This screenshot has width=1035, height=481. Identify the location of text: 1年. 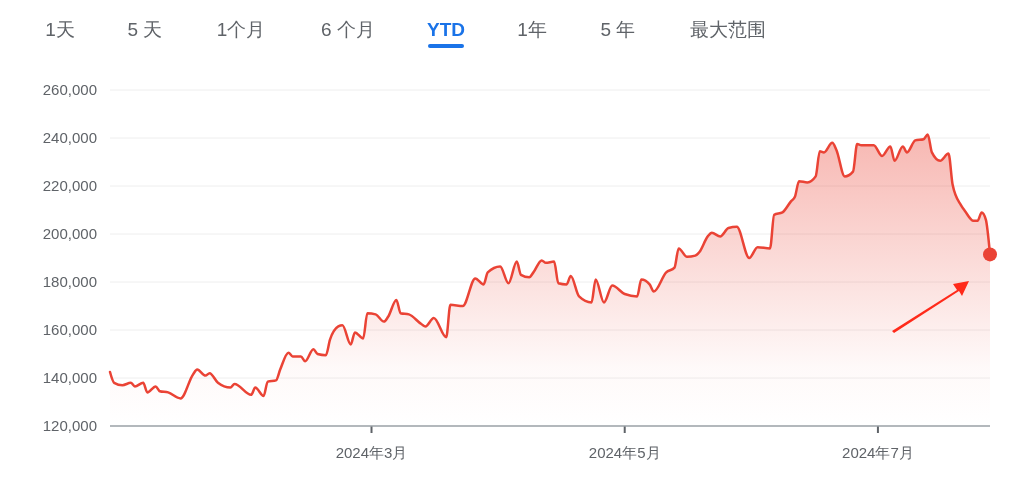
(532, 29).